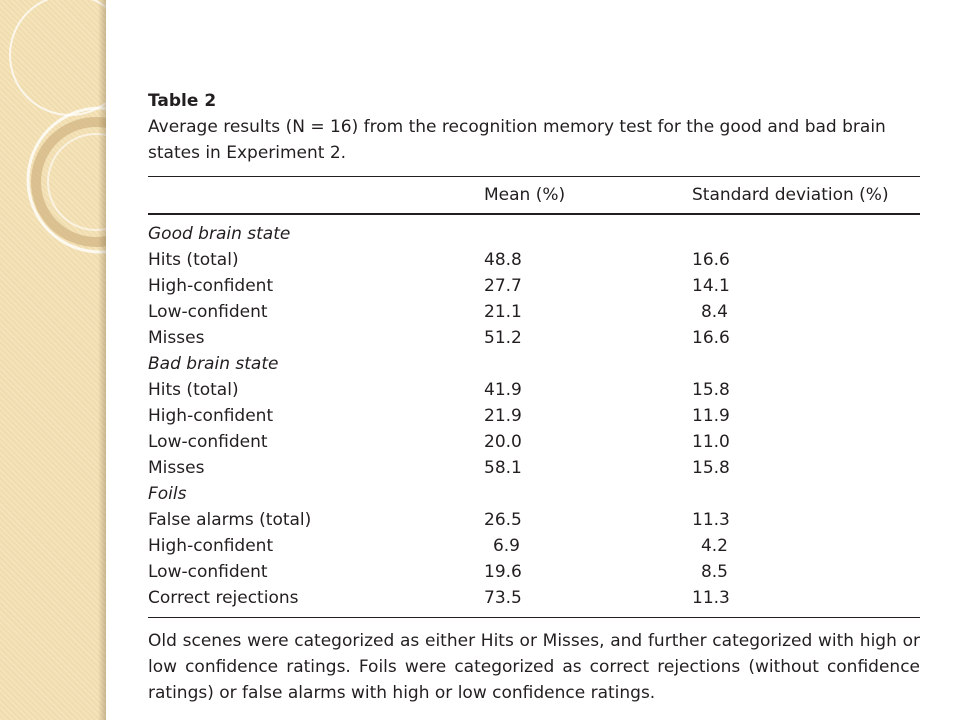 The width and height of the screenshot is (960, 720). I want to click on table-label: Table 2, so click(182, 101).